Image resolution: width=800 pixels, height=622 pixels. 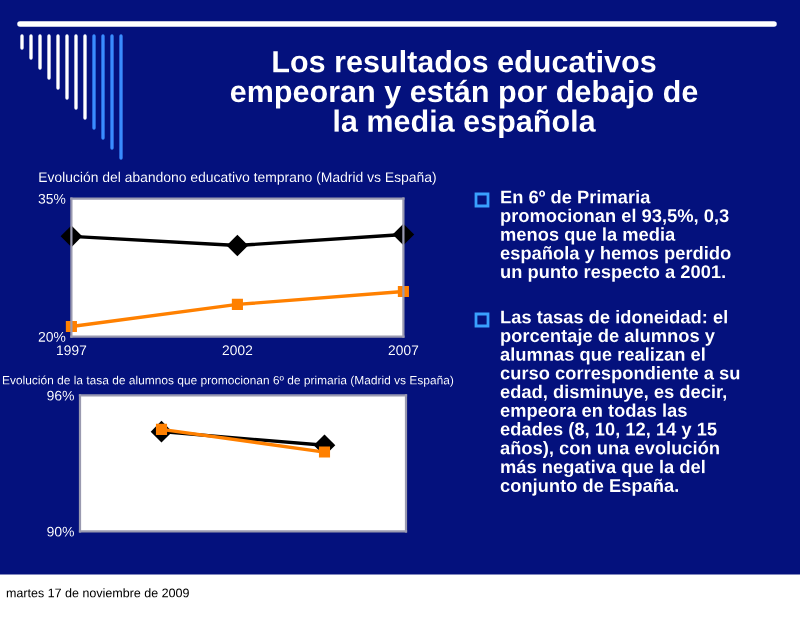 What do you see at coordinates (620, 403) in the screenshot?
I see `text: Las tasas de idoneidad: el porcentaje de alumnos y alumnas que realizan el curso correspondiente a su edad, disminuye, es decir, empeora en todas las edades (8, 10, 12, 14 y 15 años), con una evolución más negativa que la del conjunto de España.` at bounding box center [620, 403].